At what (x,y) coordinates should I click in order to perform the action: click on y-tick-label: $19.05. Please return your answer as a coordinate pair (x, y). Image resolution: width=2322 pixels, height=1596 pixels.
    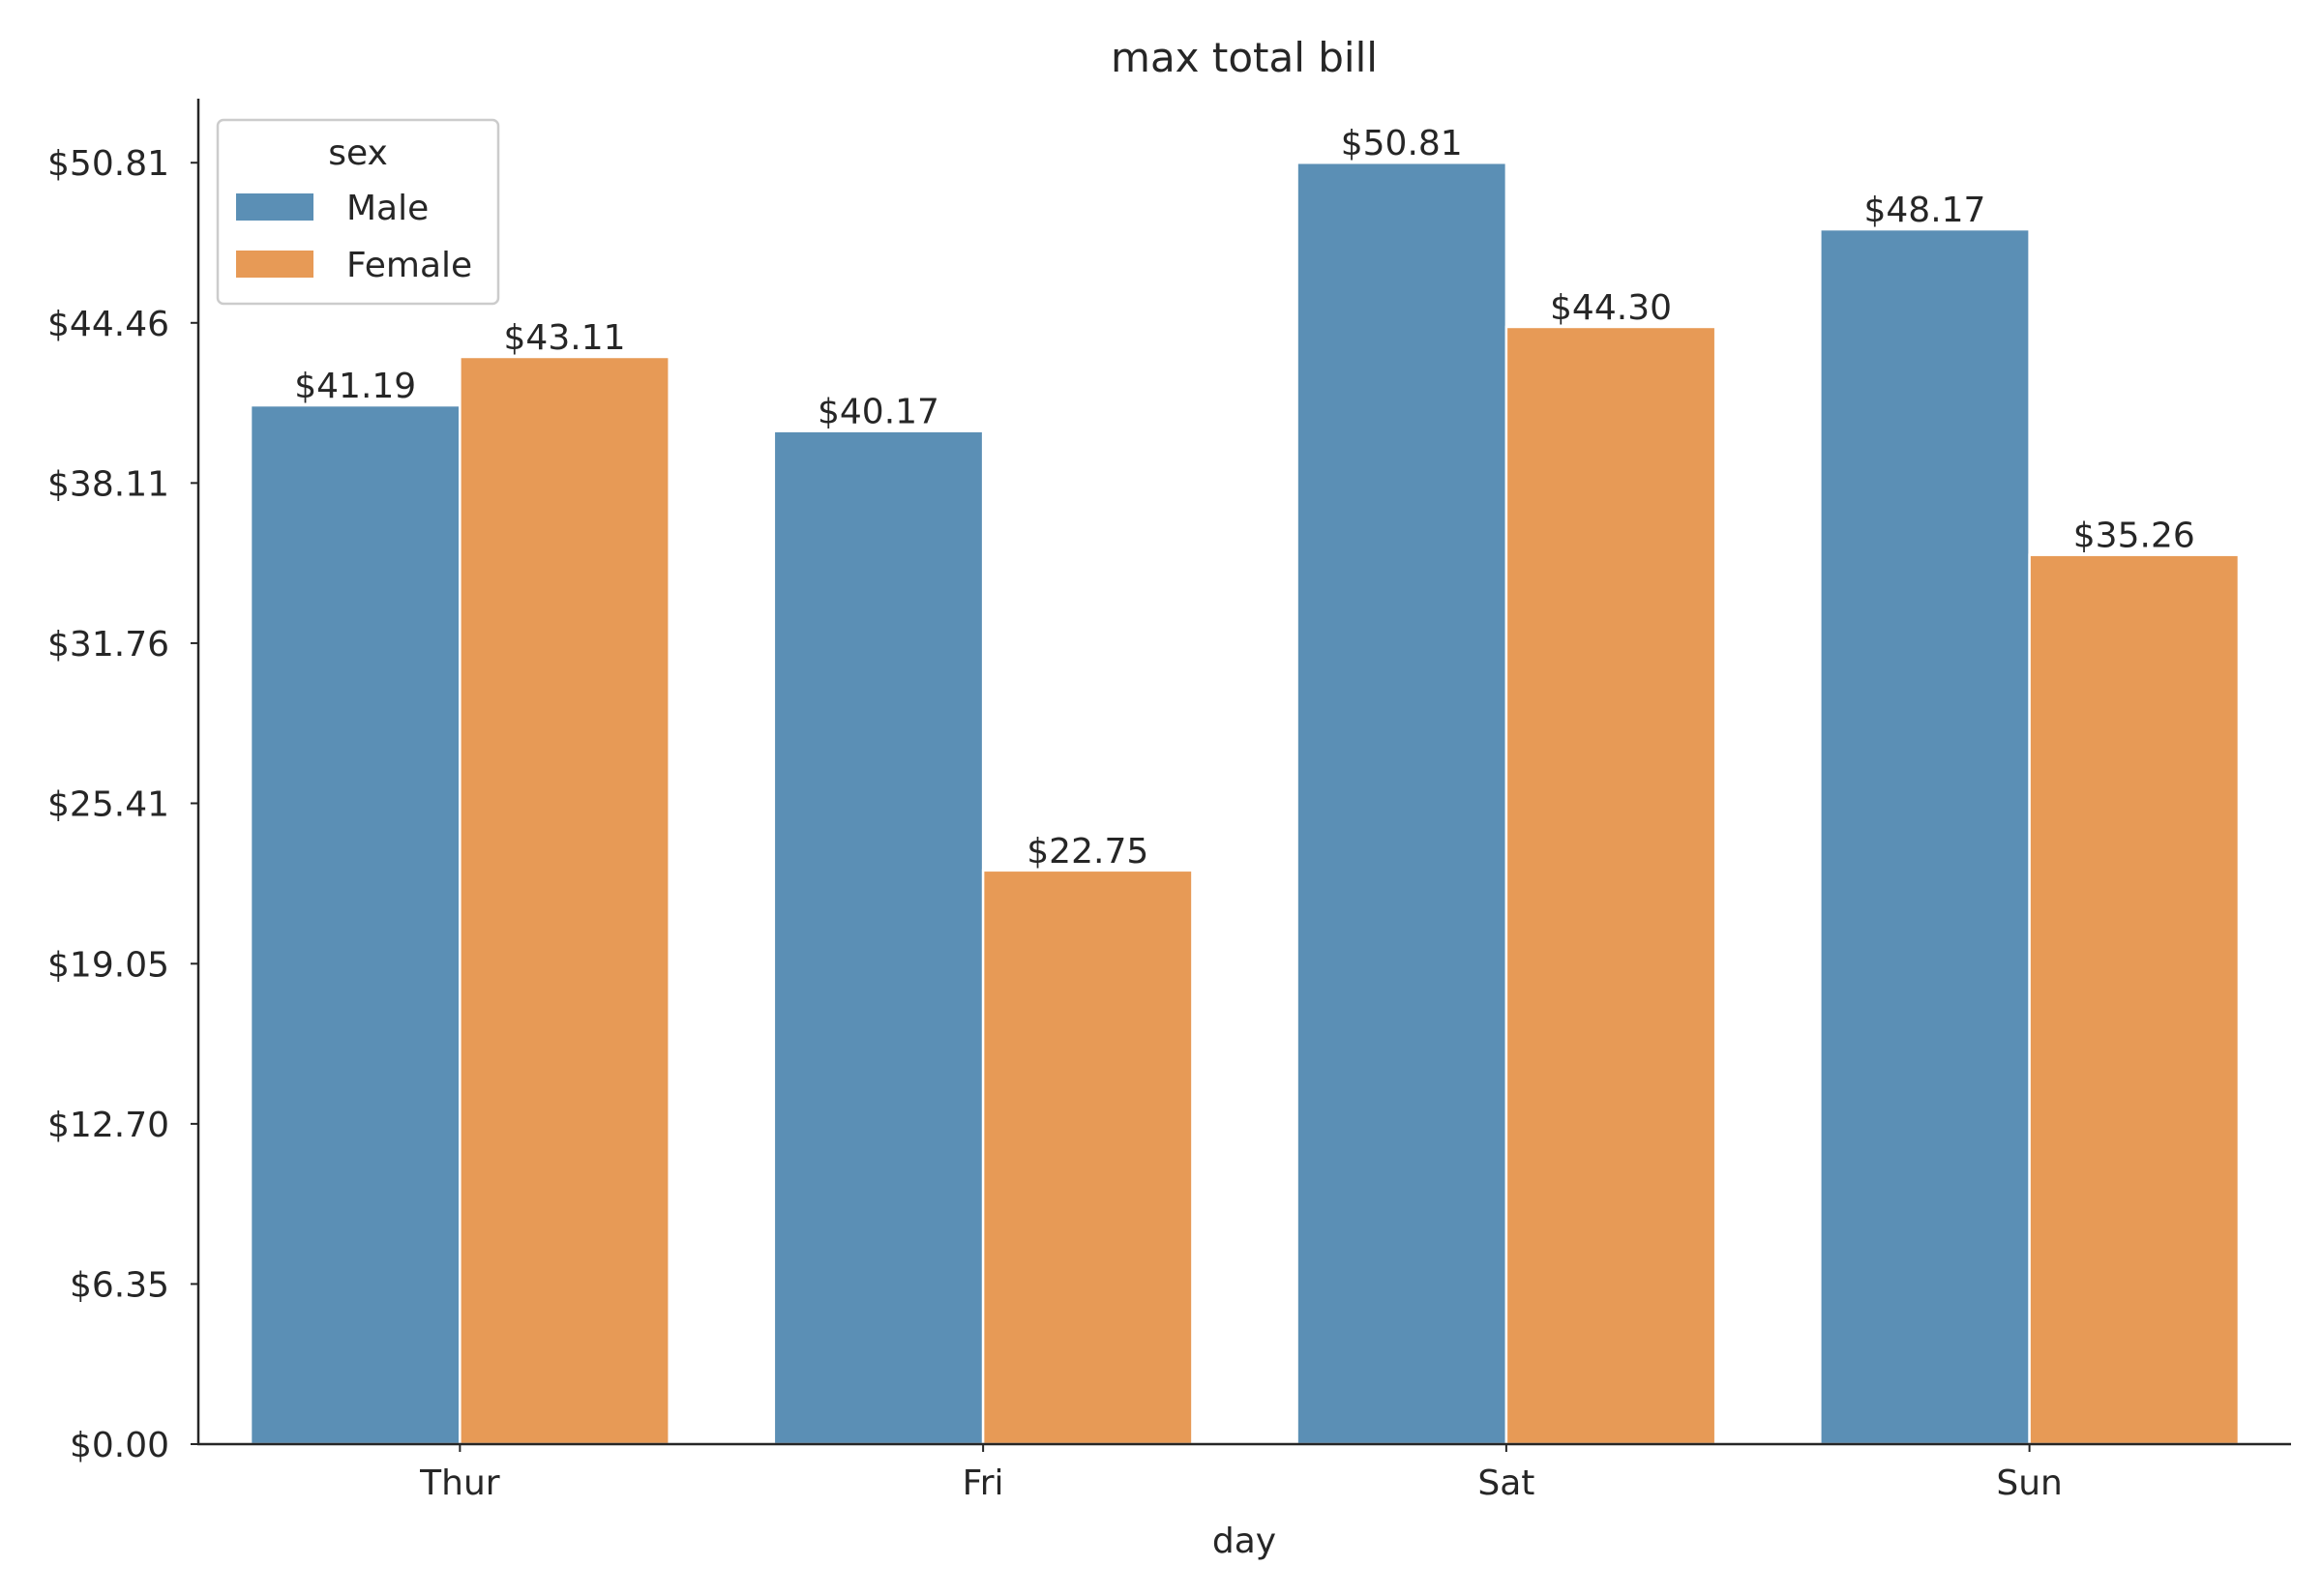
    Looking at the image, I should click on (108, 965).